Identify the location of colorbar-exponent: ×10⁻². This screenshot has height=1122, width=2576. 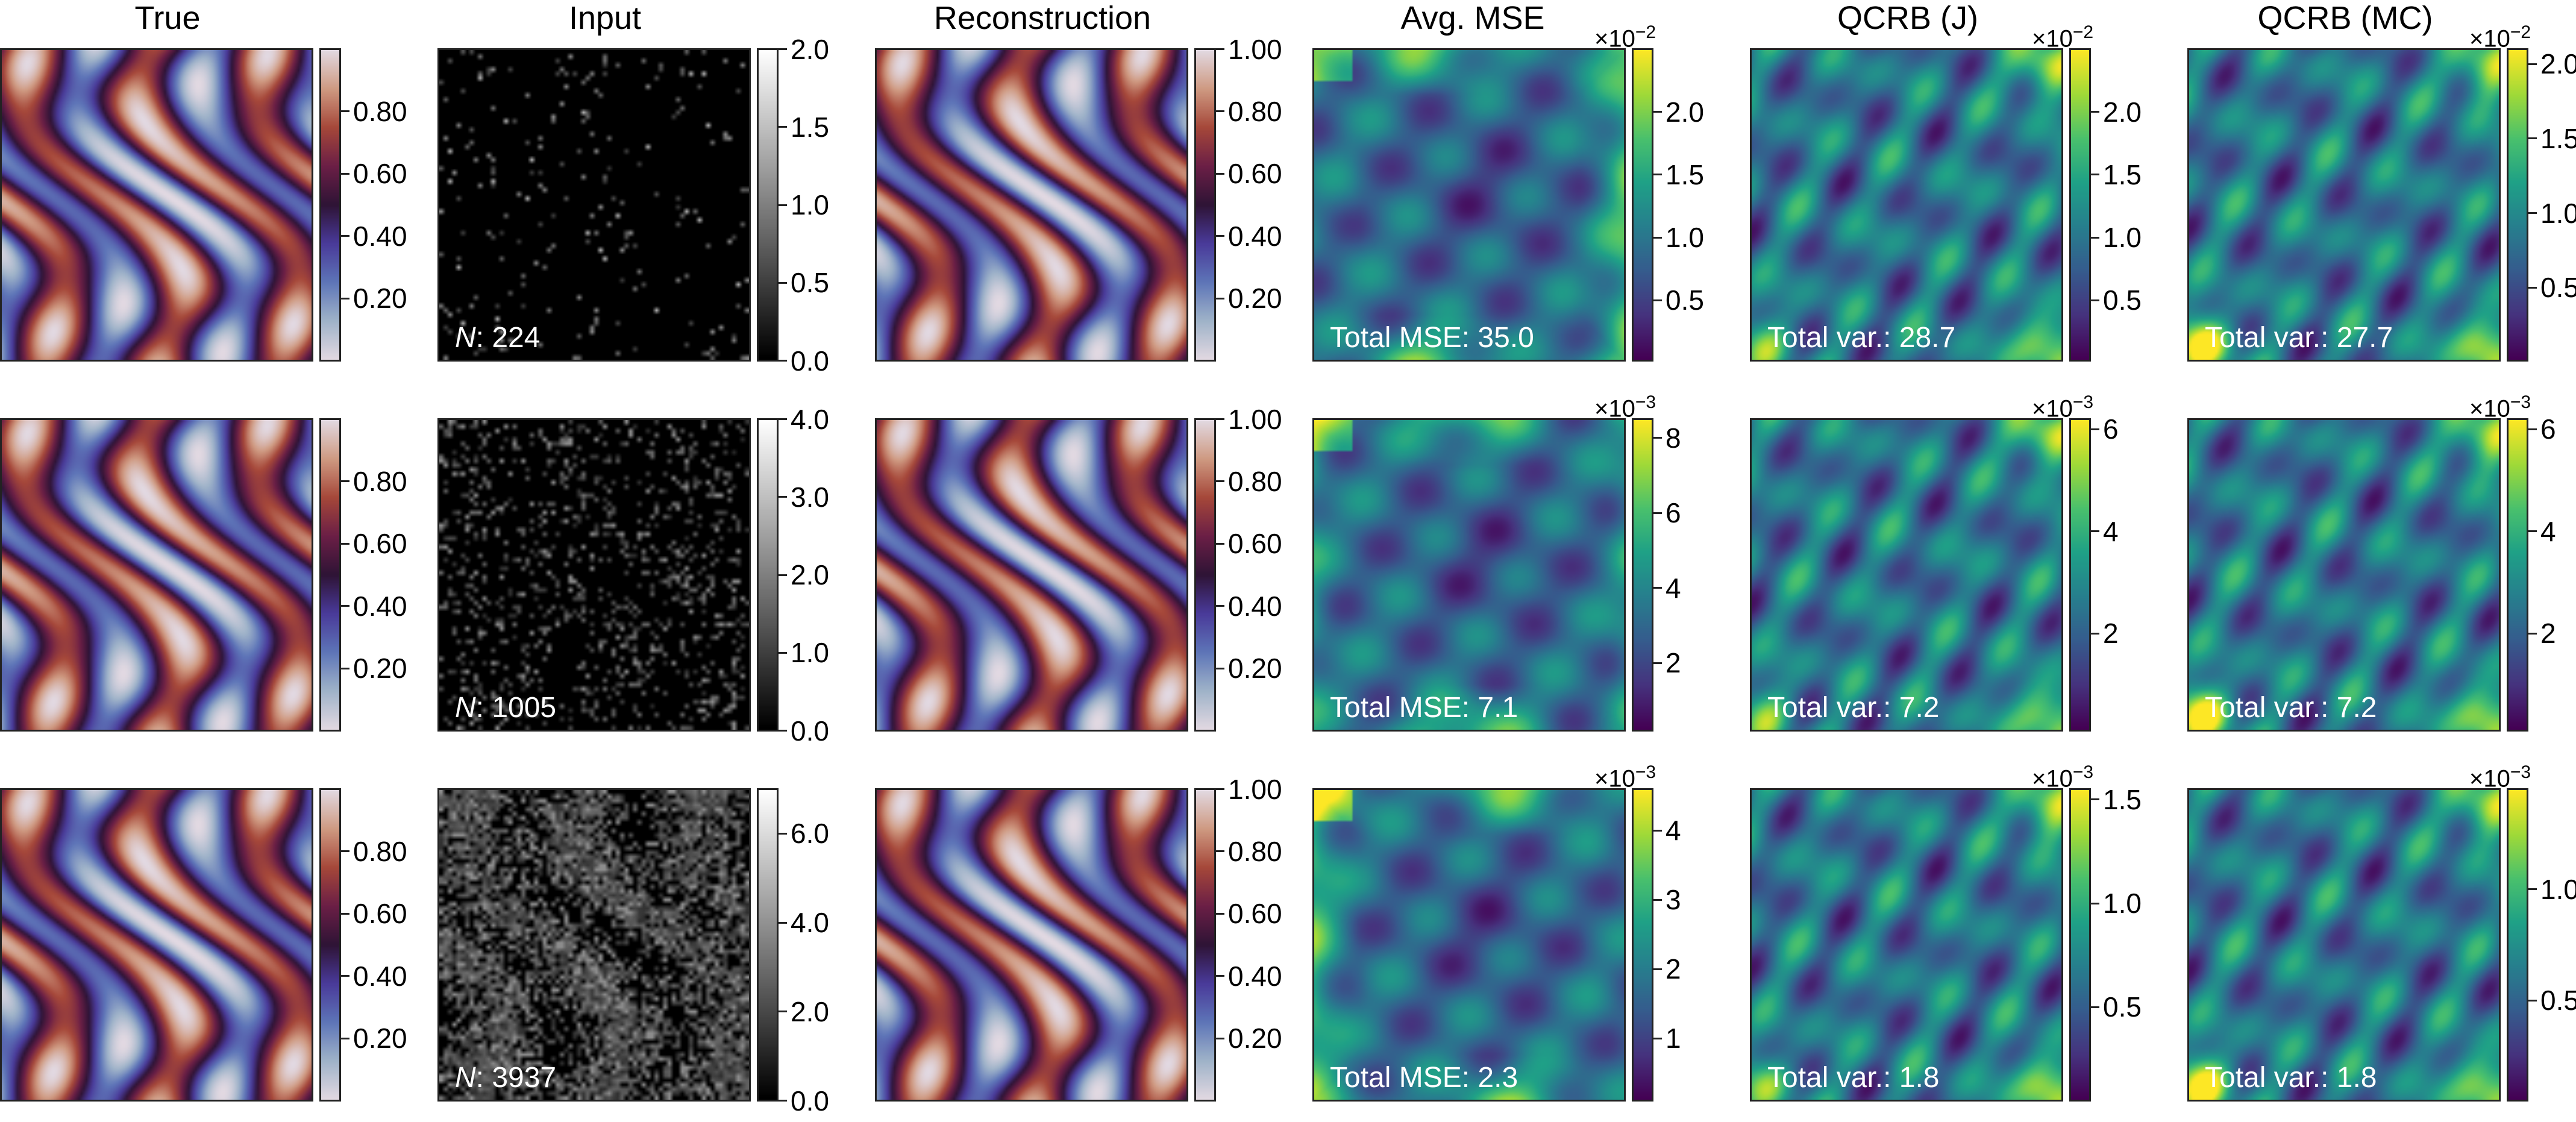
(2062, 35).